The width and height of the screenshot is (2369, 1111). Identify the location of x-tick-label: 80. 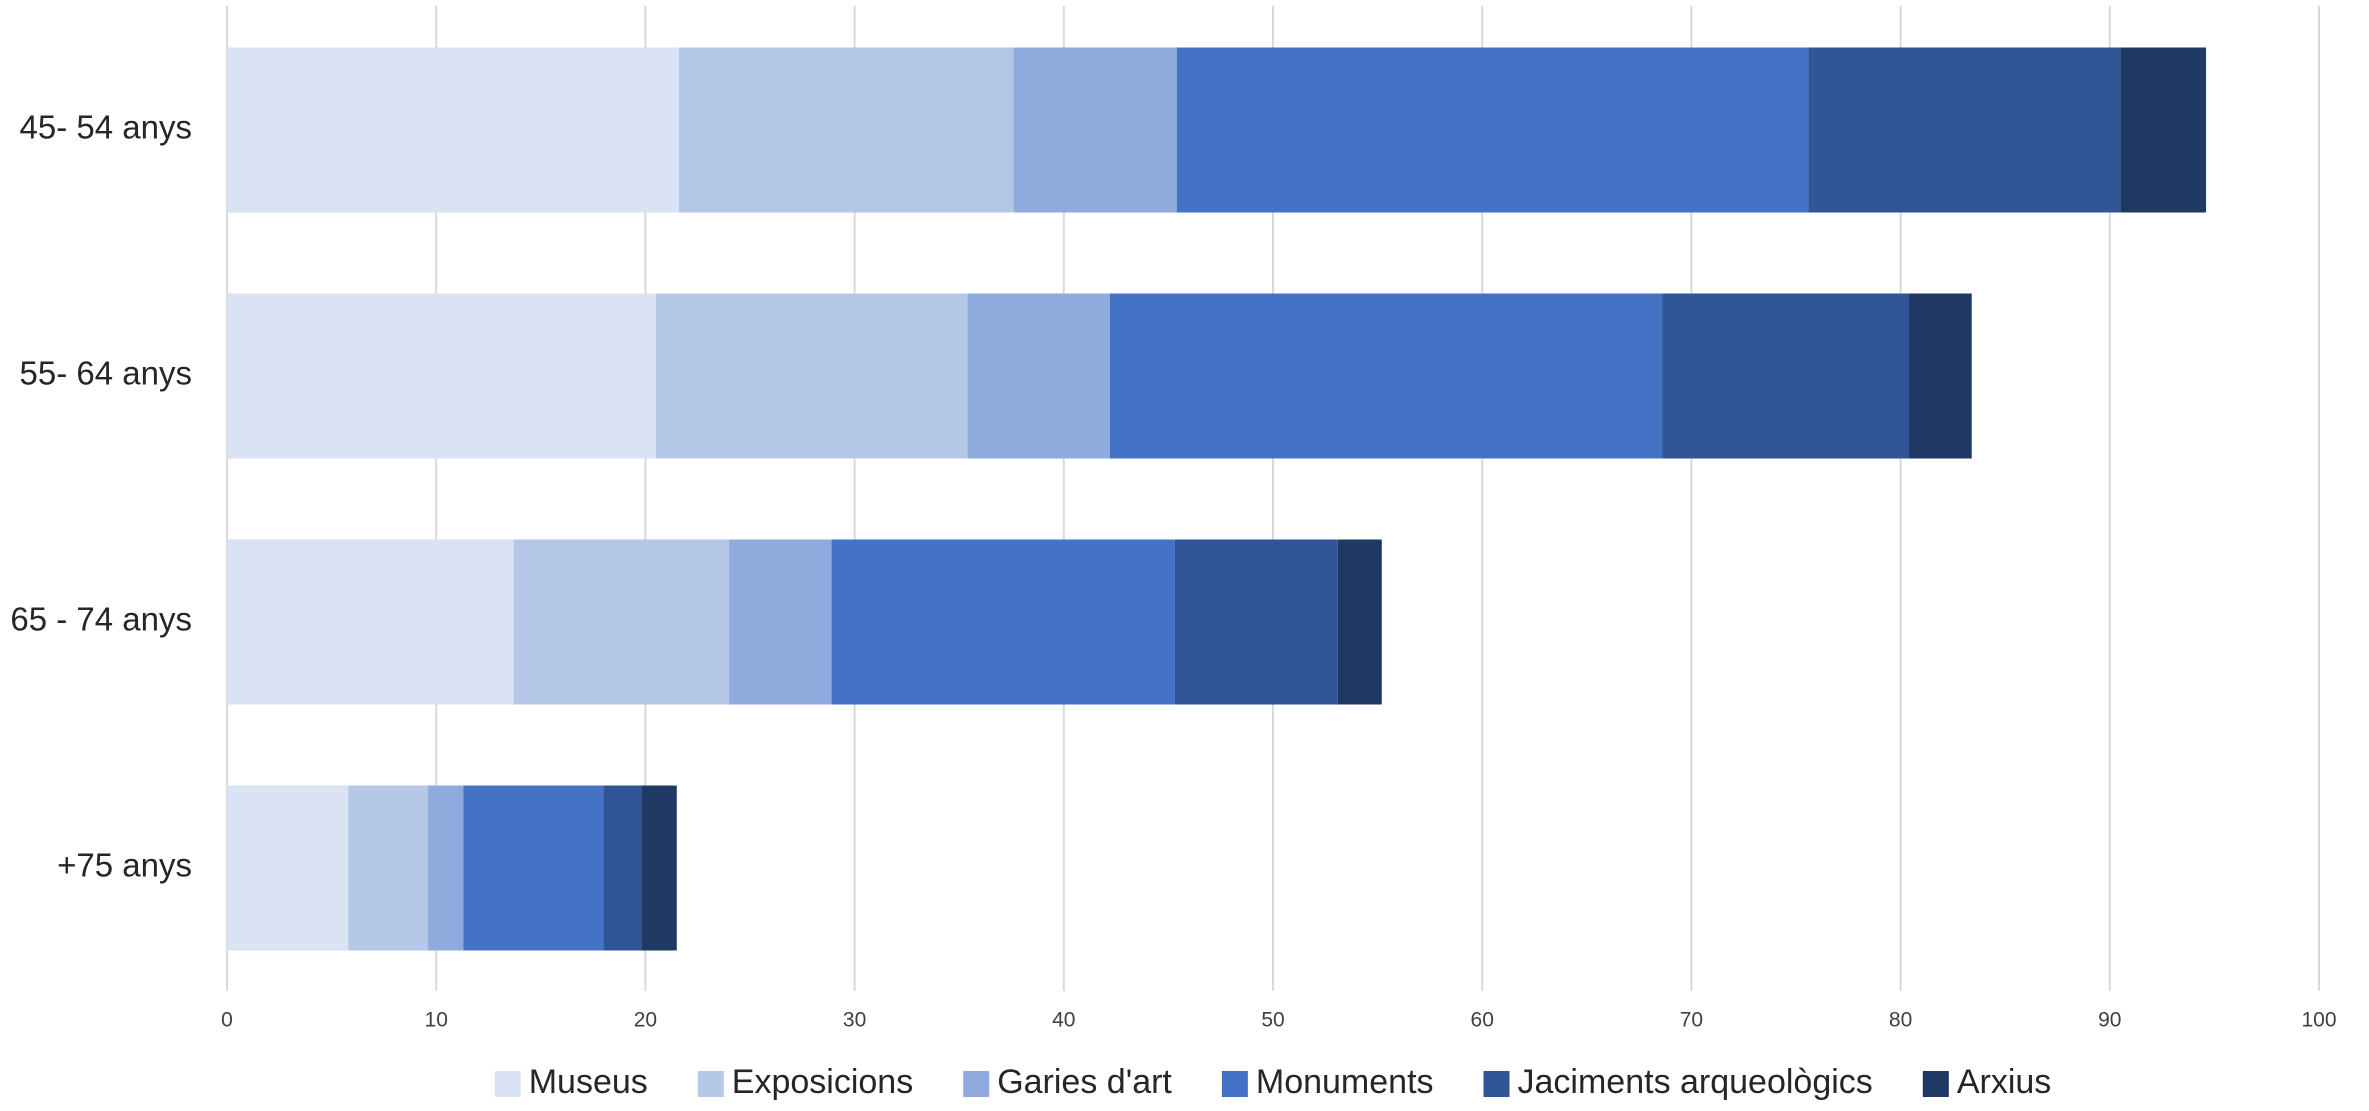
(1900, 1020).